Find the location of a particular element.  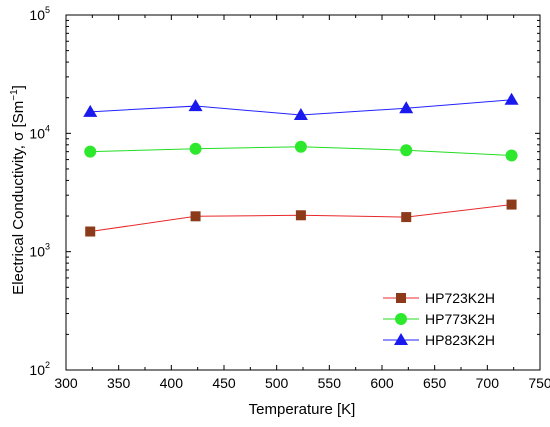

x-axis-label: Temperature [K] is located at coordinates (302, 409).